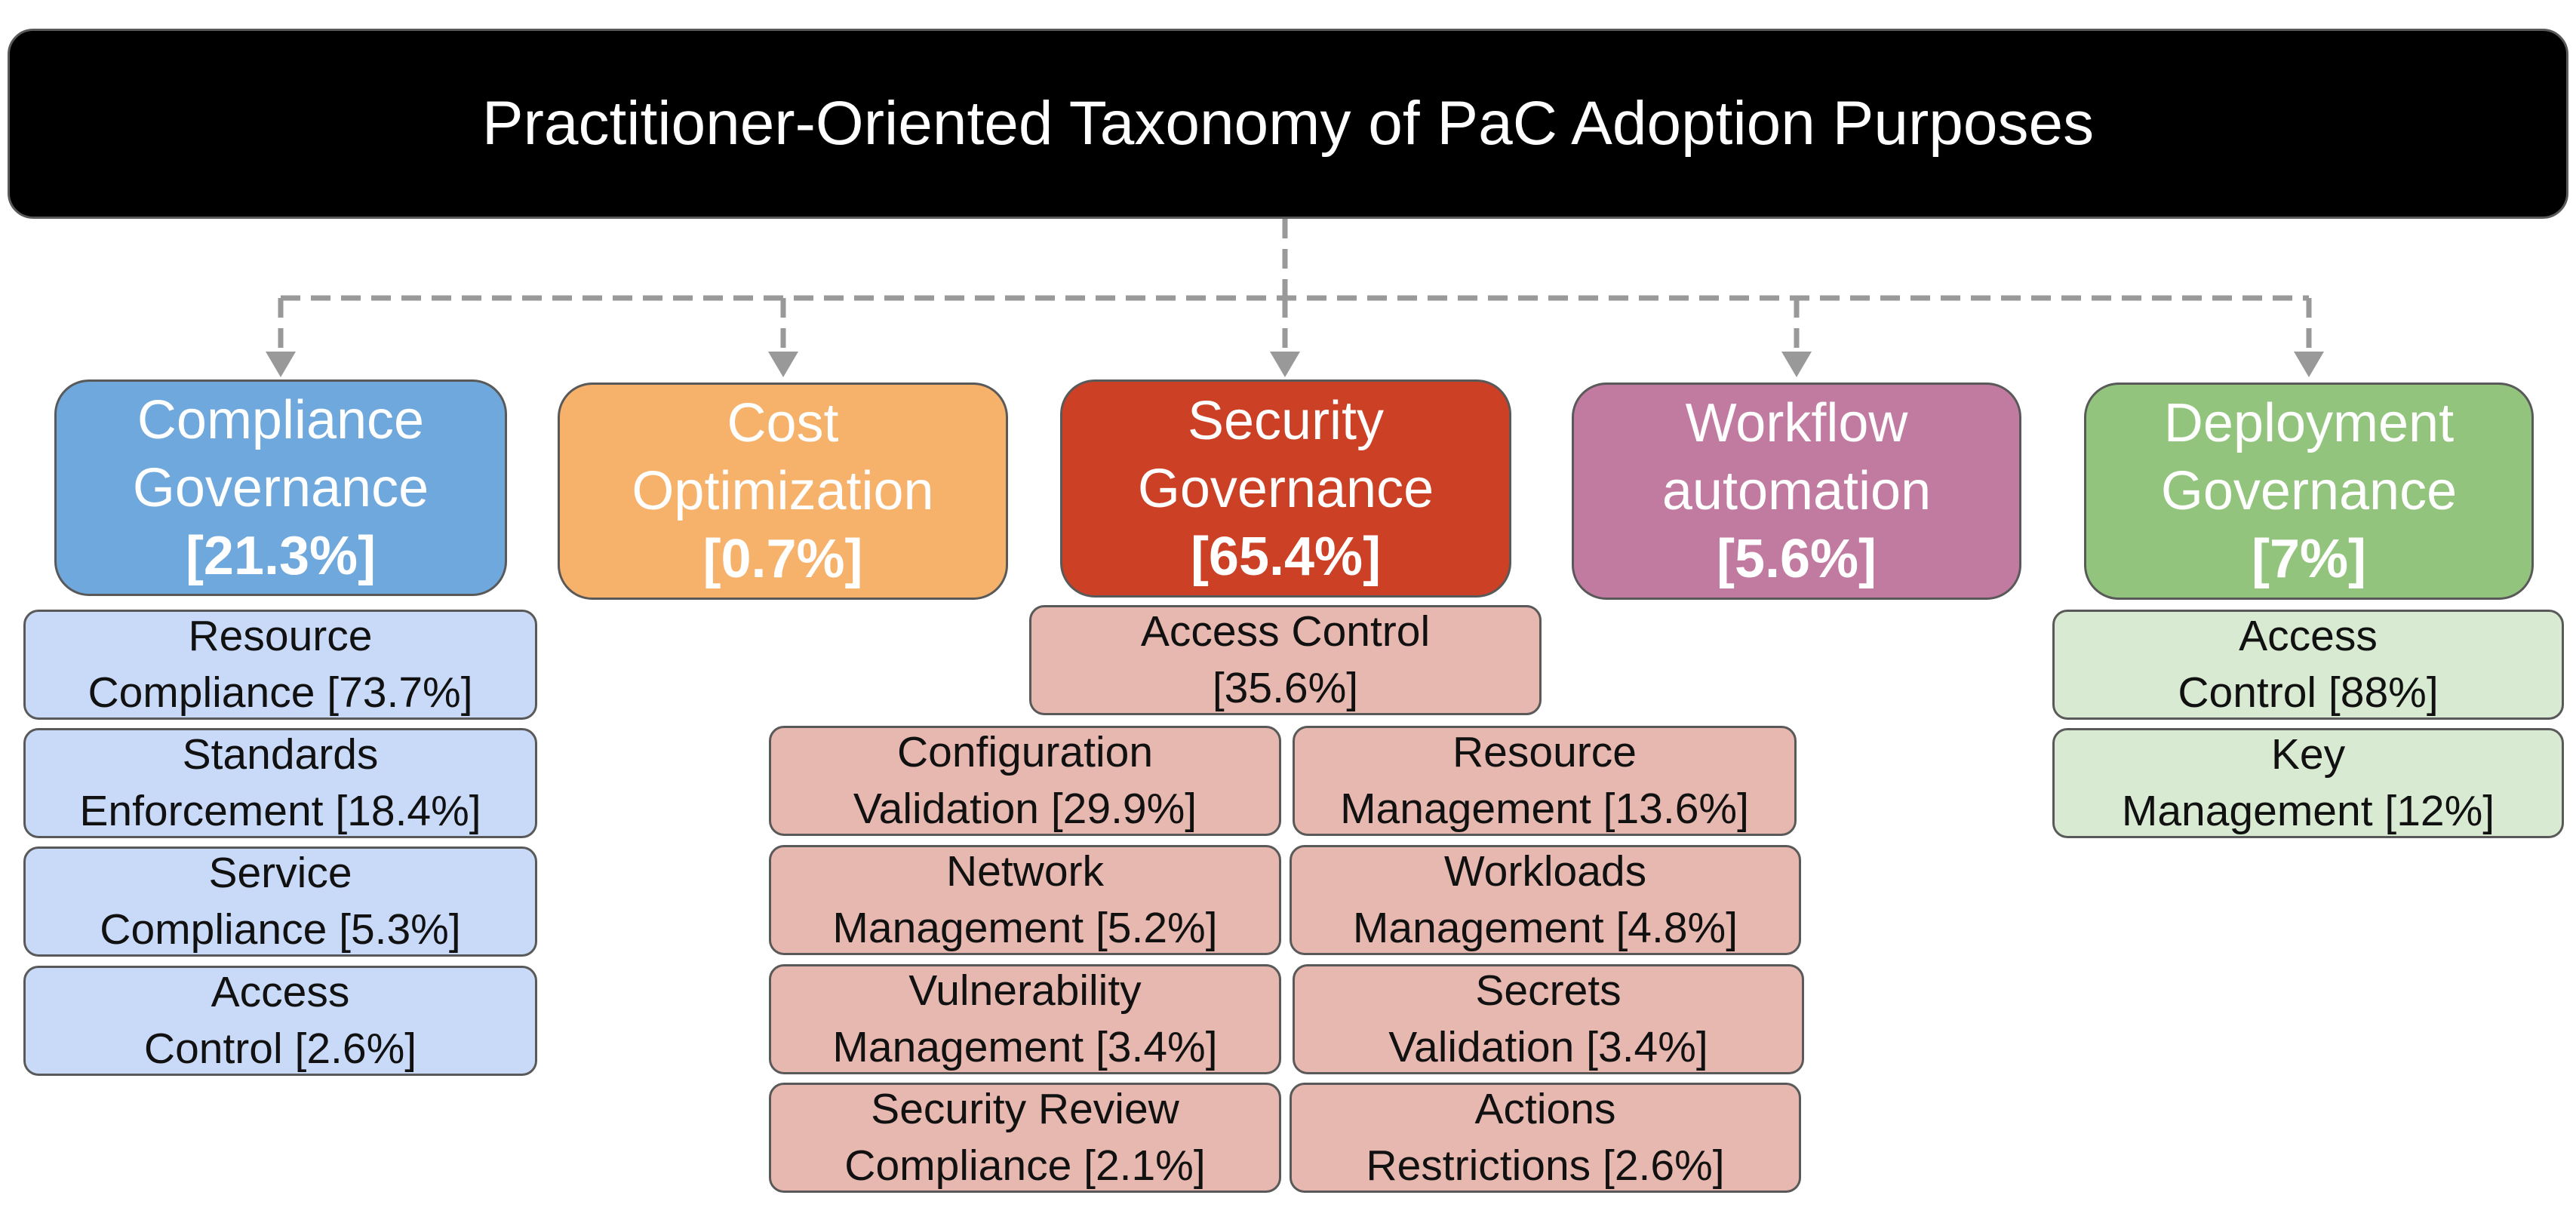  What do you see at coordinates (1544, 809) in the screenshot?
I see `subcategory-label-line2: Management [13.6%]` at bounding box center [1544, 809].